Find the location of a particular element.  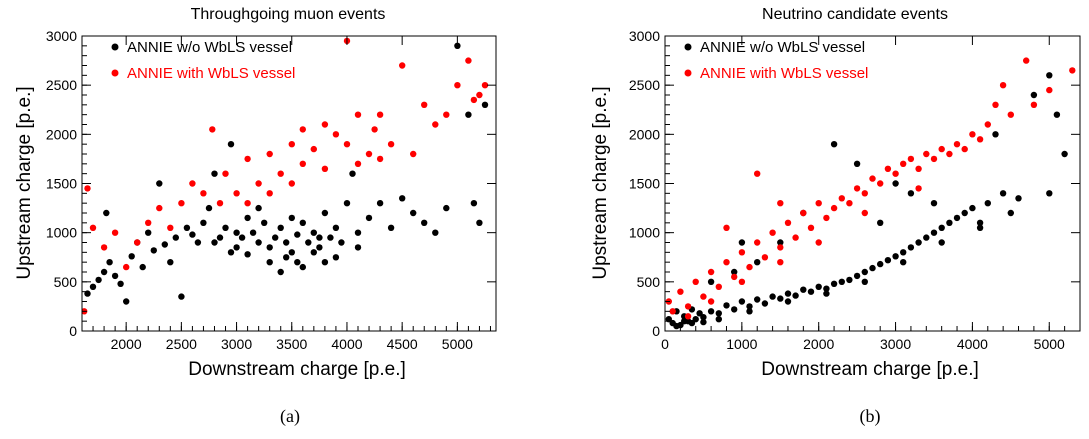

y-tick-label: 1000 is located at coordinates (644, 233).